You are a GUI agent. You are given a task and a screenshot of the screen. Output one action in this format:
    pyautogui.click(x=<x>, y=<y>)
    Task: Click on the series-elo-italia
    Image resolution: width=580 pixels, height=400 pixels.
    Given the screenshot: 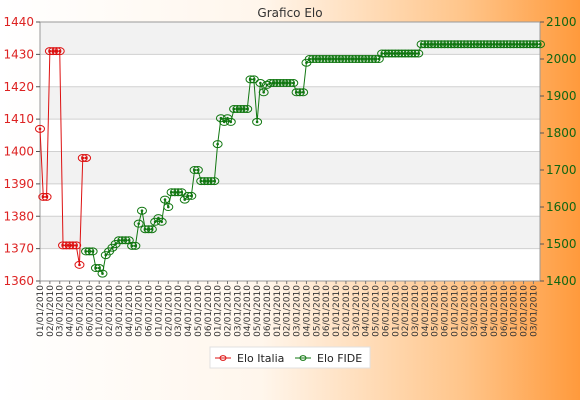 What is the action you would take?
    pyautogui.click(x=63, y=158)
    